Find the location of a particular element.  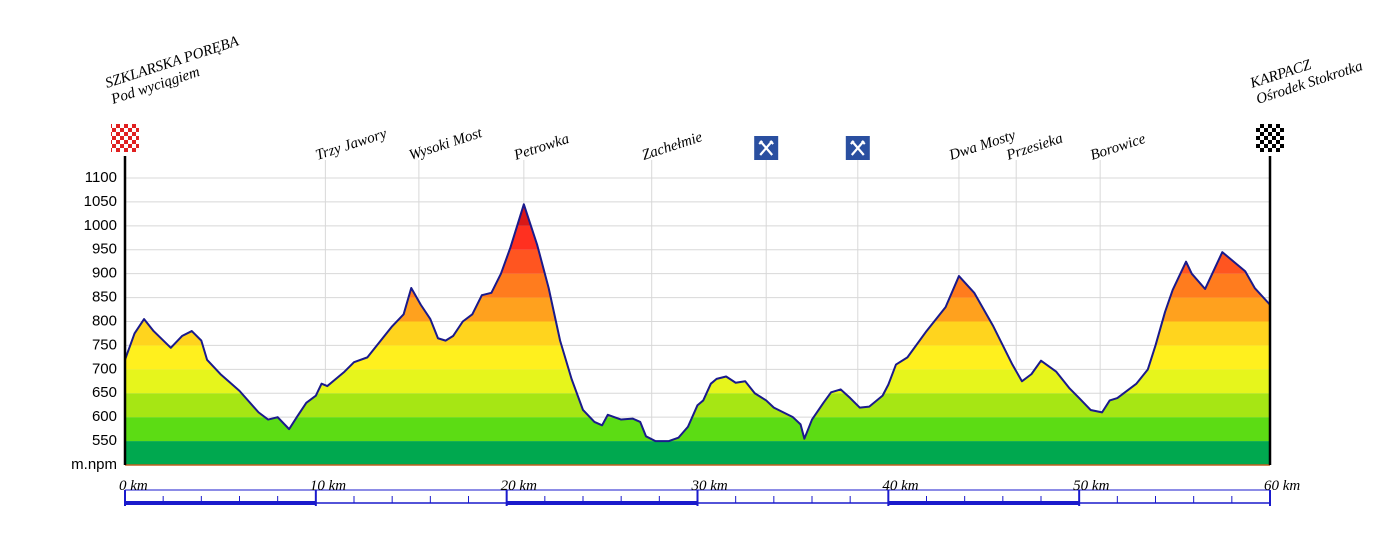

y-tick-label: 1100 is located at coordinates (101, 177).